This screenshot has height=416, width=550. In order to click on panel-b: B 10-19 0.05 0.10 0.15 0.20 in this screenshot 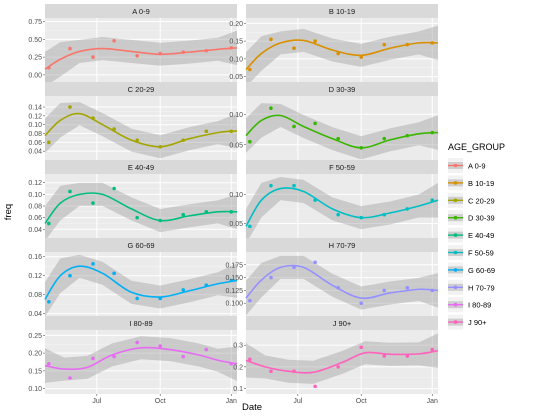, I will do `click(334, 45)`.